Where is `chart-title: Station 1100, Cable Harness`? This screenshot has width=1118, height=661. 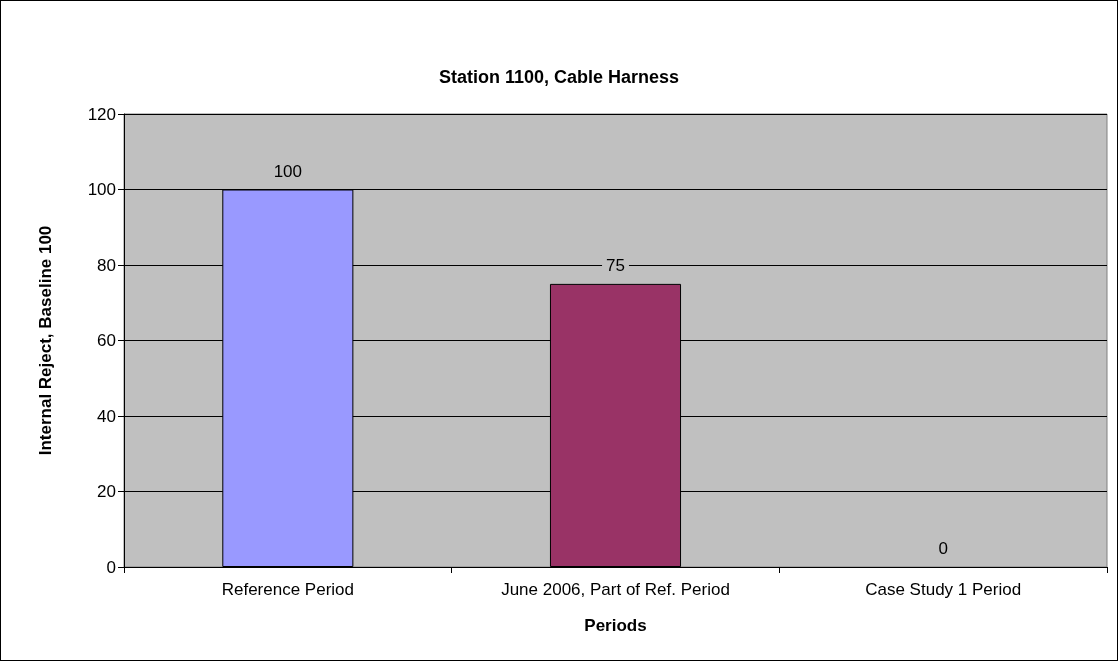
chart-title: Station 1100, Cable Harness is located at coordinates (559, 77).